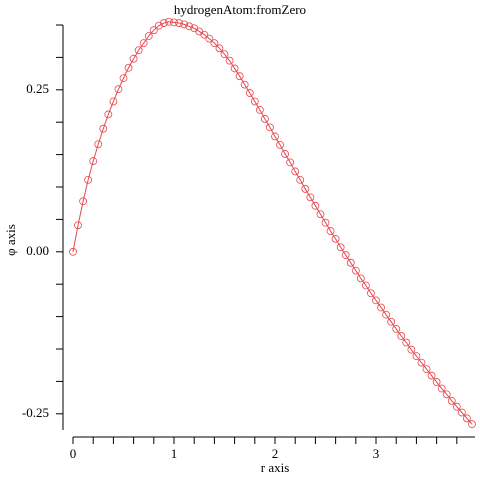 The height and width of the screenshot is (480, 480). What do you see at coordinates (240, 9) in the screenshot?
I see `chart-title: hydrogenAtom:fromZero` at bounding box center [240, 9].